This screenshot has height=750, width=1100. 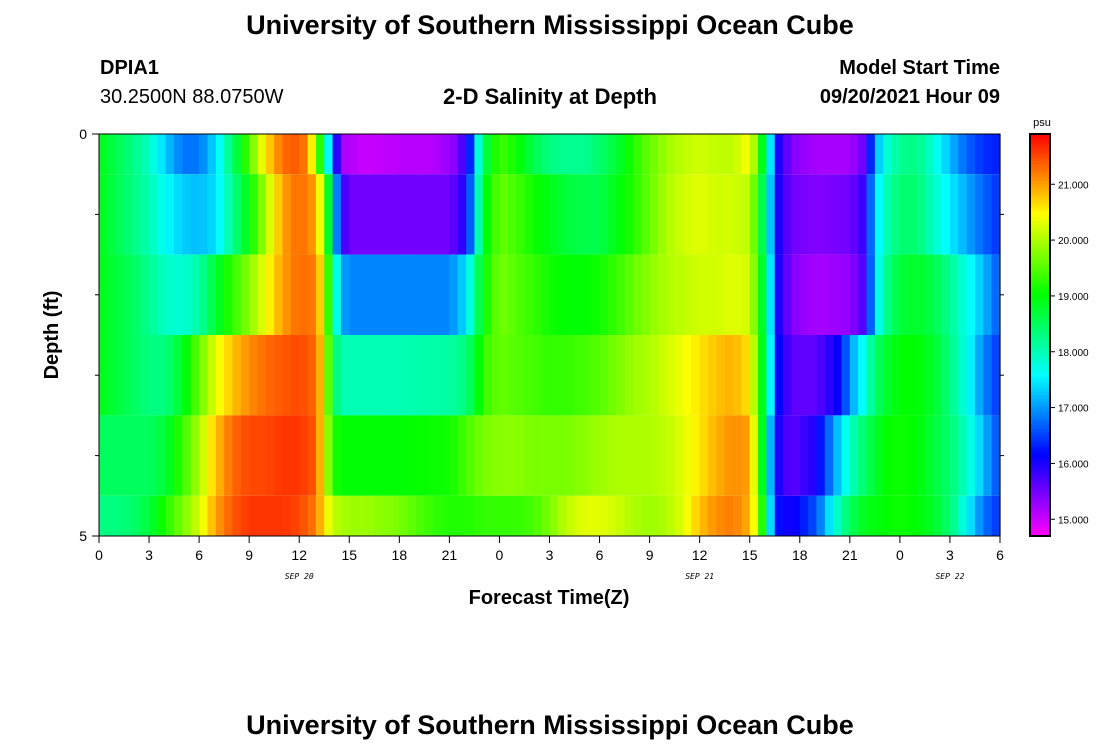 I want to click on x-tick-label: 15, so click(x=349, y=555).